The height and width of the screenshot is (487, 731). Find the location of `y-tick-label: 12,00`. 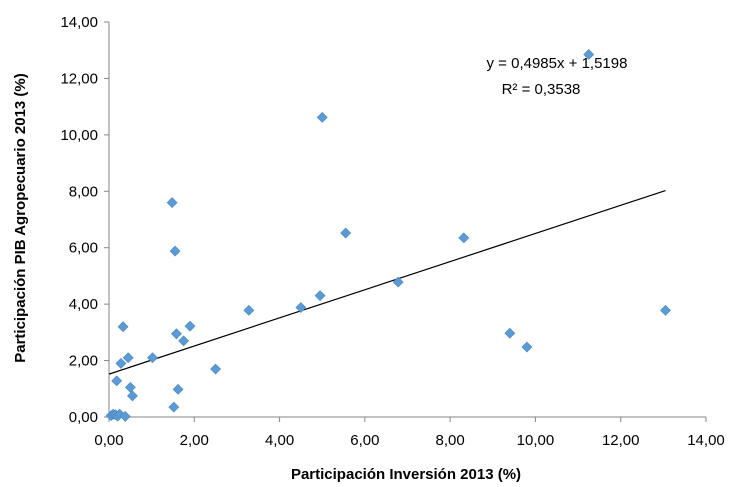

y-tick-label: 12,00 is located at coordinates (79, 78).